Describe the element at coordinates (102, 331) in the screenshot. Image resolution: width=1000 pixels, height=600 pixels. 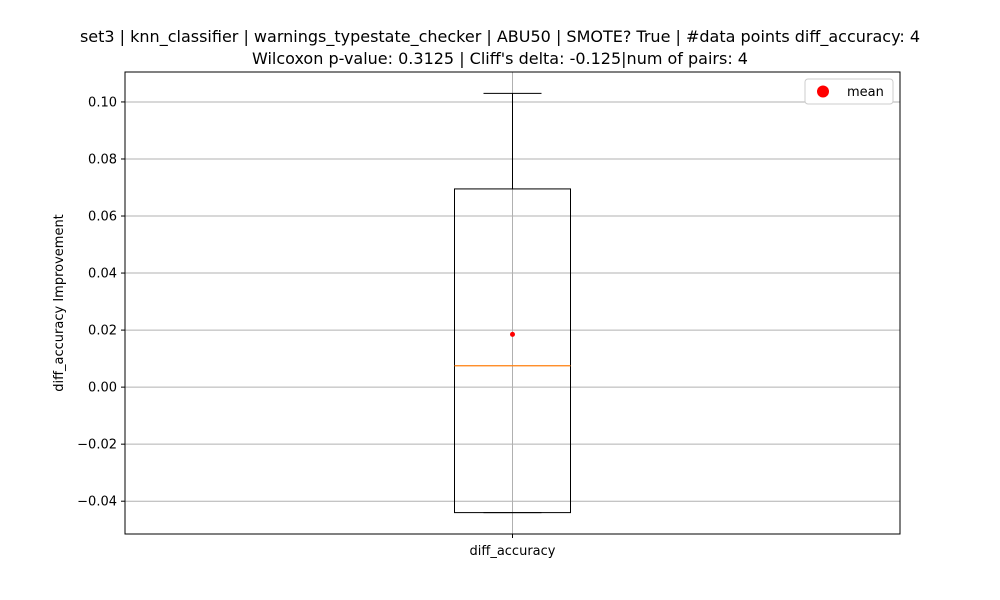
I see `y-tick-label: 0.02` at that location.